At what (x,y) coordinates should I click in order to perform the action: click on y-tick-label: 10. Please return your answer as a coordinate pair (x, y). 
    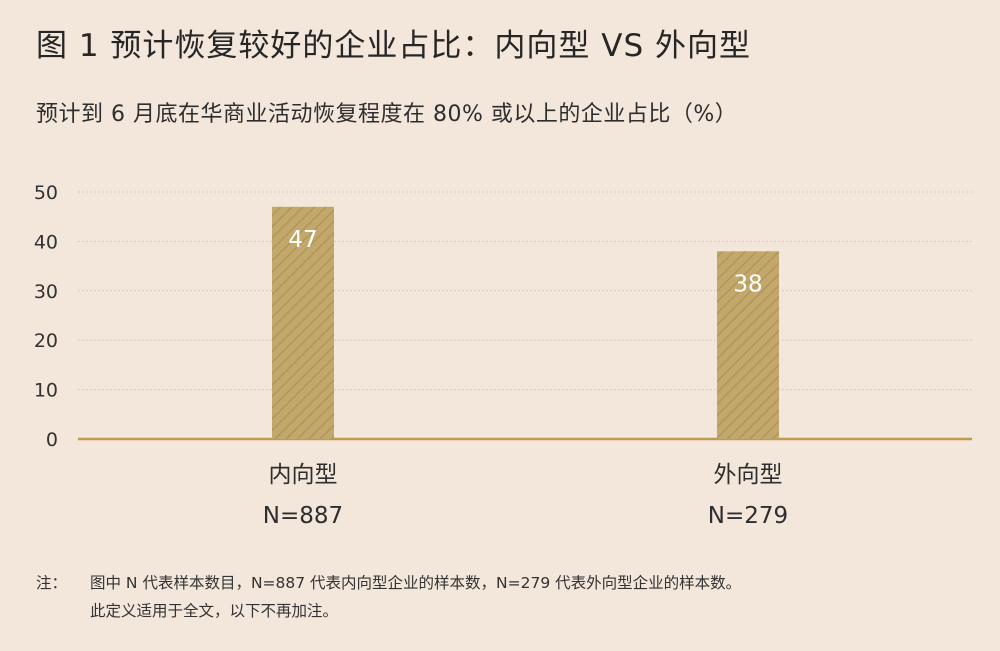
    Looking at the image, I should click on (46, 391).